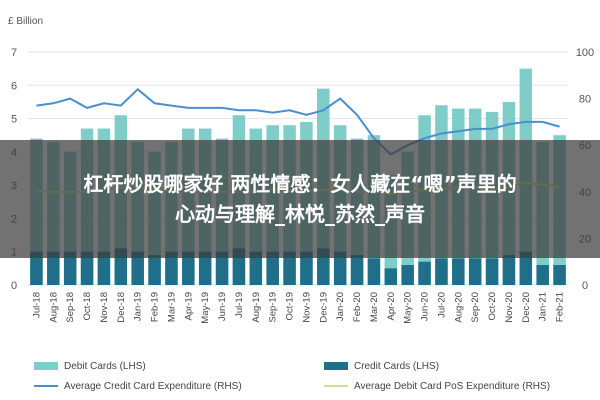 This screenshot has height=400, width=600. Describe the element at coordinates (105, 366) in the screenshot. I see `legend-label-debit: Debit Cards (LHS)` at that location.